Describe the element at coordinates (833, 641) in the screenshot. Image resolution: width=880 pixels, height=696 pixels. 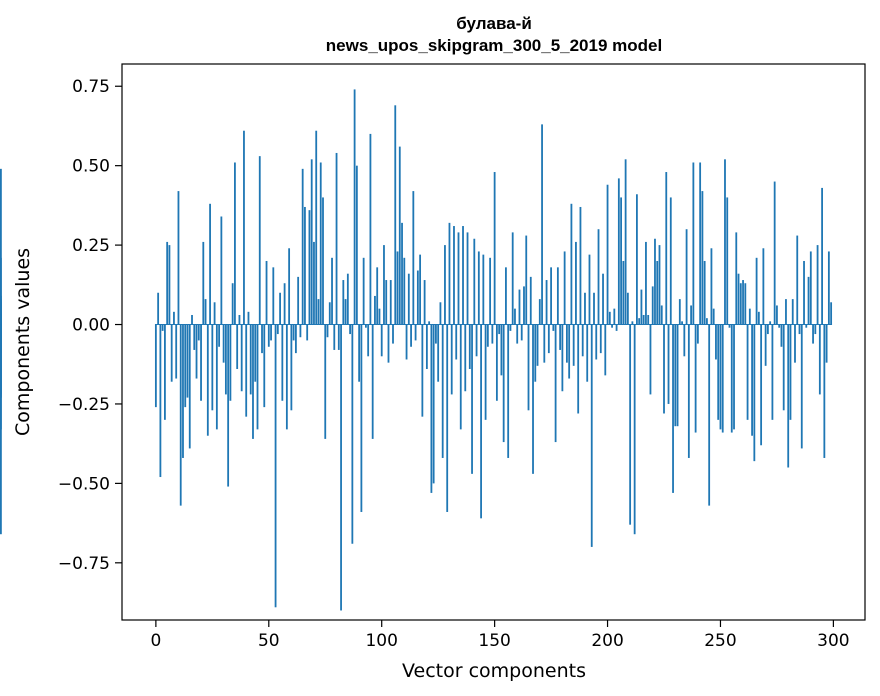
I see `x-tick-label: 300` at that location.